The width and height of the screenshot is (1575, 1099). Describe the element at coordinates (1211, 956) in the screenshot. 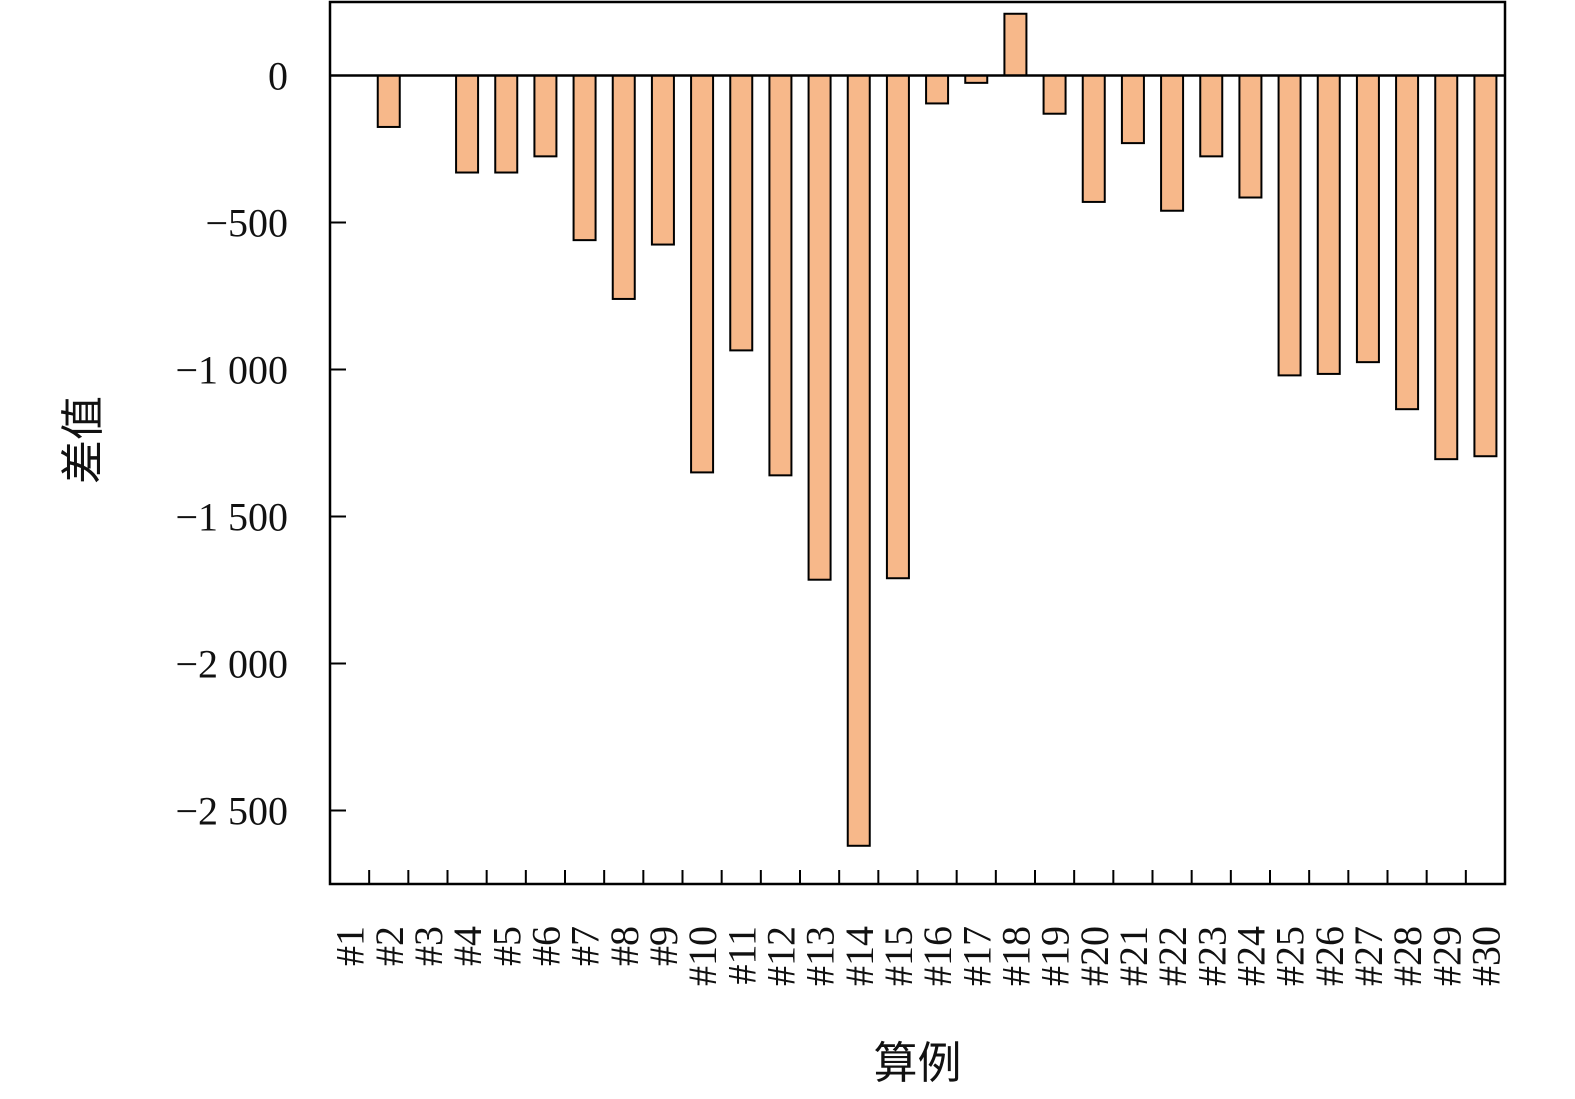

I see `x-tick-label: #23` at that location.